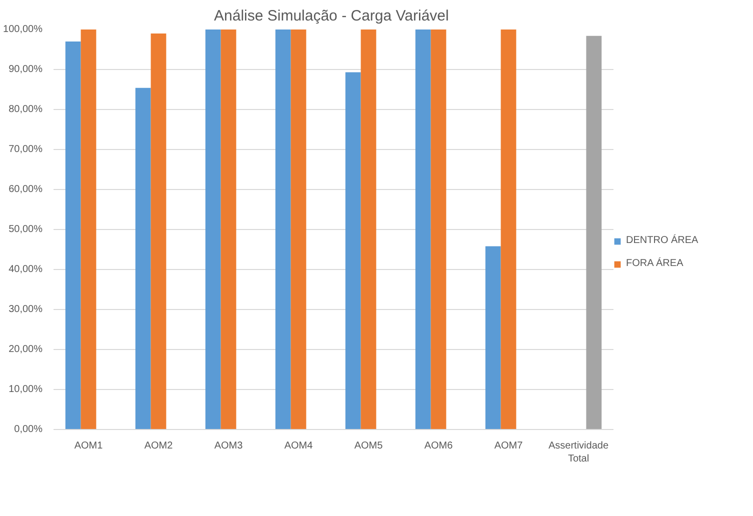 The image size is (753, 516). Describe the element at coordinates (25, 349) in the screenshot. I see `y-tick-label: 20,00%` at that location.